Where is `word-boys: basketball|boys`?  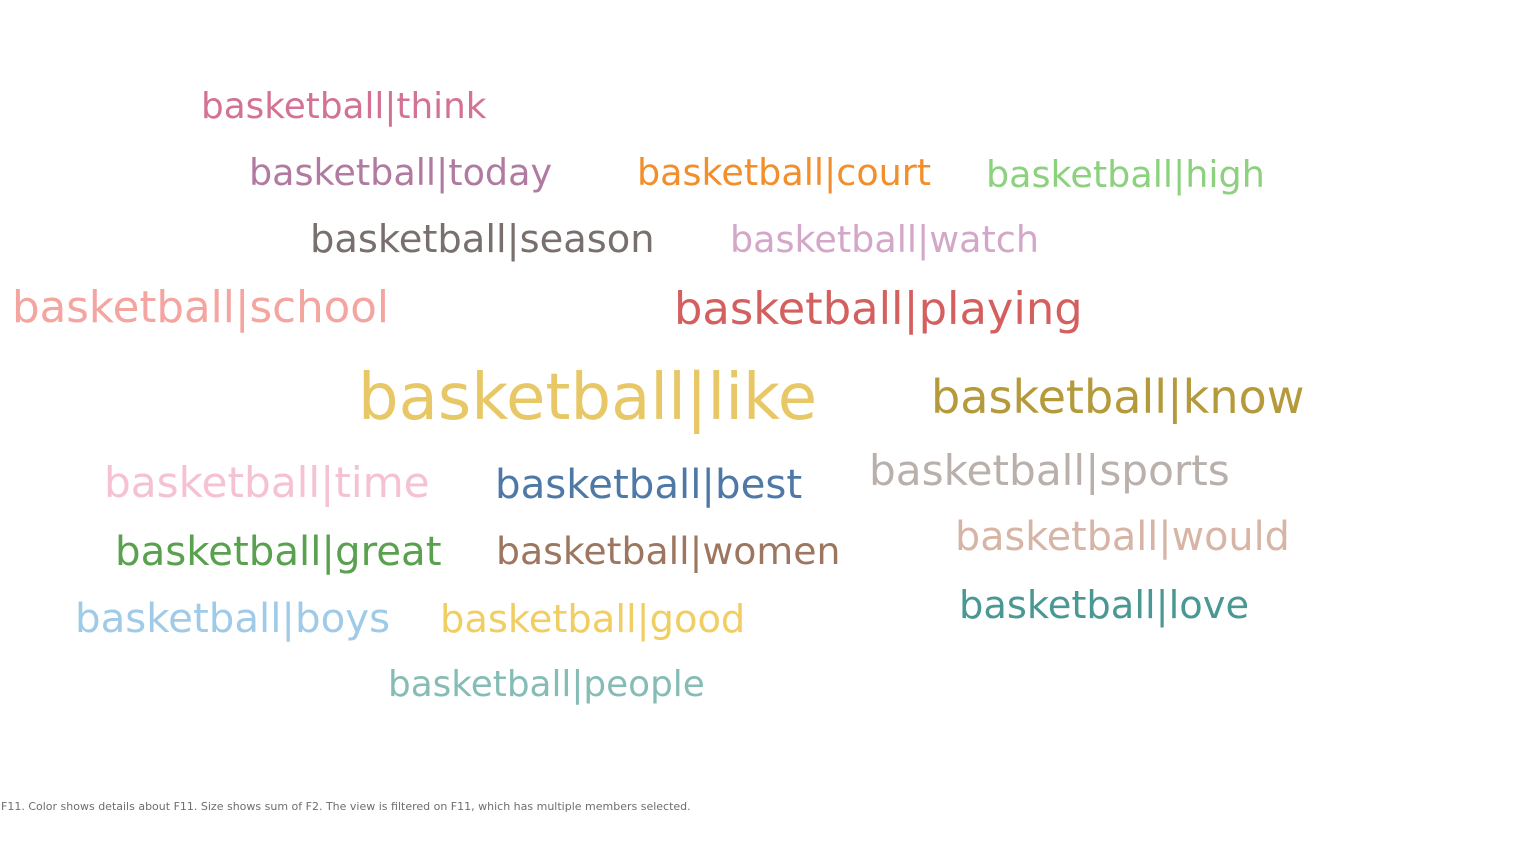 word-boys: basketball|boys is located at coordinates (233, 618).